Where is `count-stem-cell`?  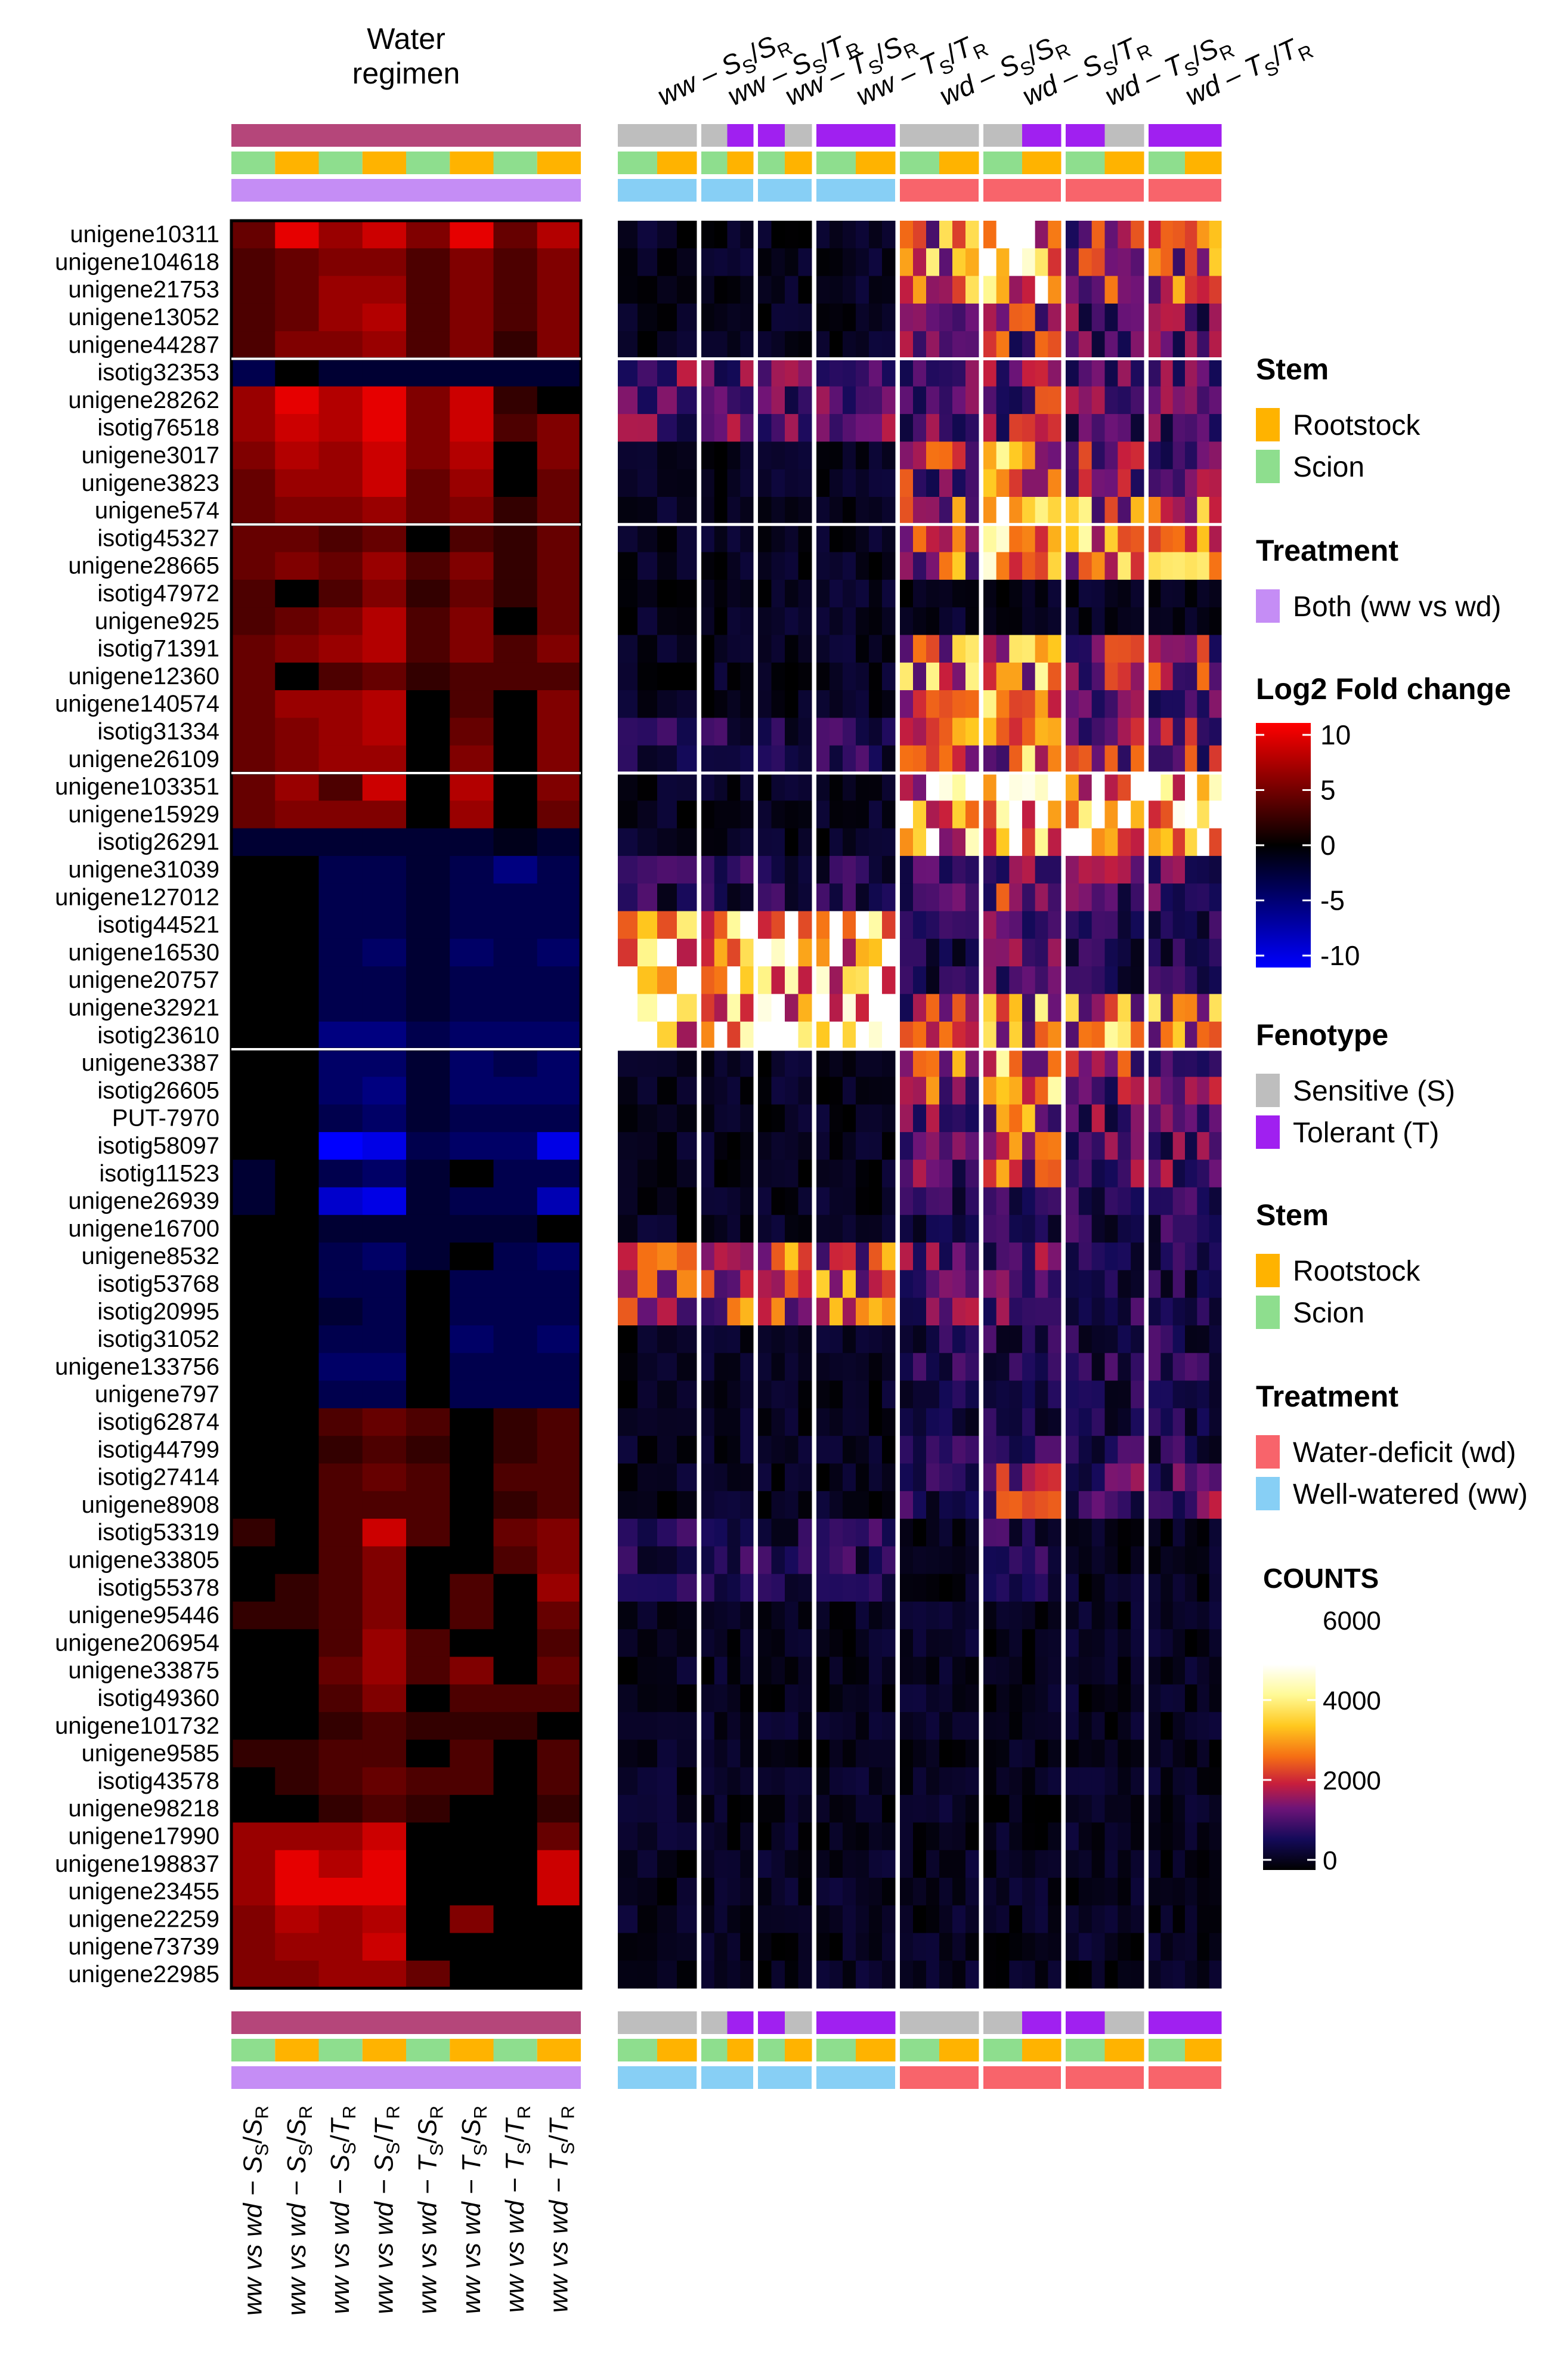 count-stem-cell is located at coordinates (1191, 163).